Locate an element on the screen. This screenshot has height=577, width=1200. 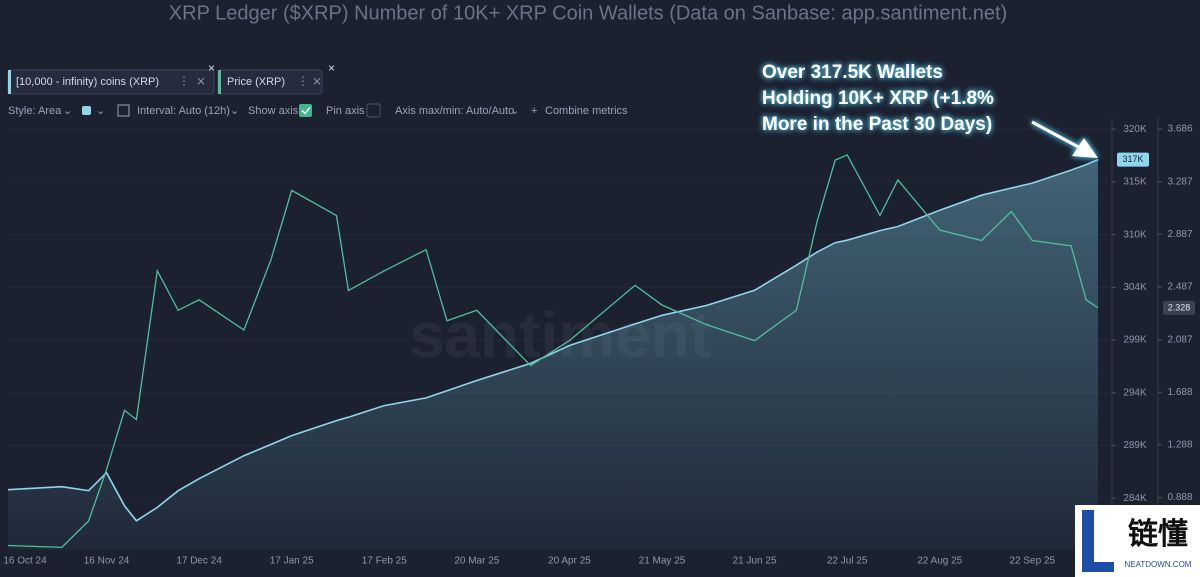
interval-select: Interval: Auto (12h) is located at coordinates (183, 111).